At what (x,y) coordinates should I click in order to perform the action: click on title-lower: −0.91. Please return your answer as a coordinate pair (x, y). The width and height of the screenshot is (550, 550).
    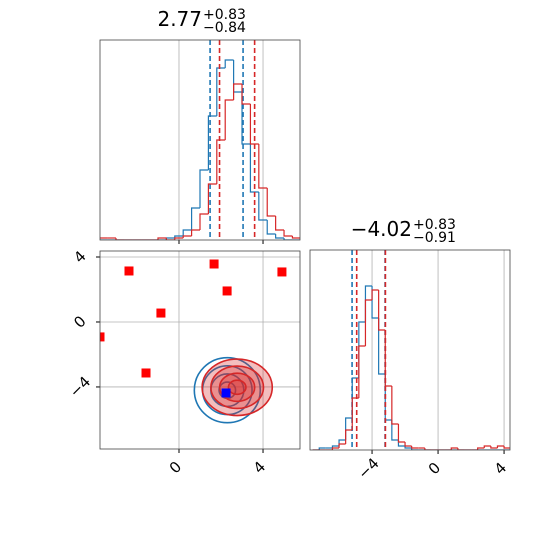
    Looking at the image, I should click on (434, 238).